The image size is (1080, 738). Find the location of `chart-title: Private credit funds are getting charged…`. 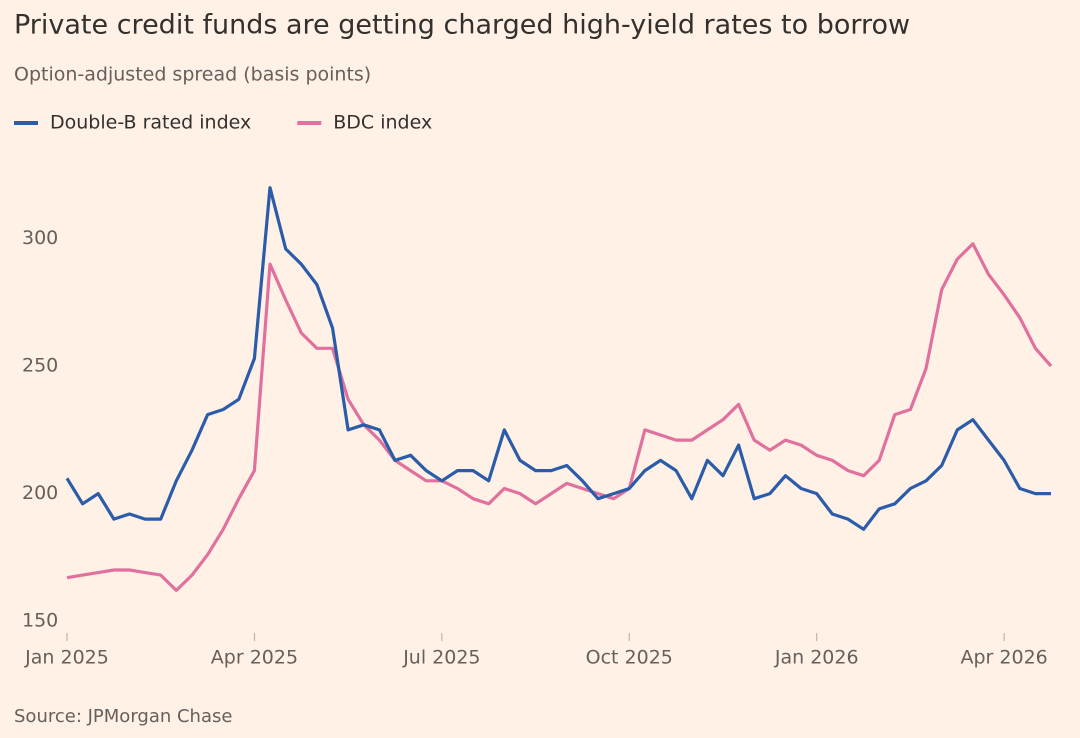

chart-title: Private credit funds are getting charged… is located at coordinates (462, 25).